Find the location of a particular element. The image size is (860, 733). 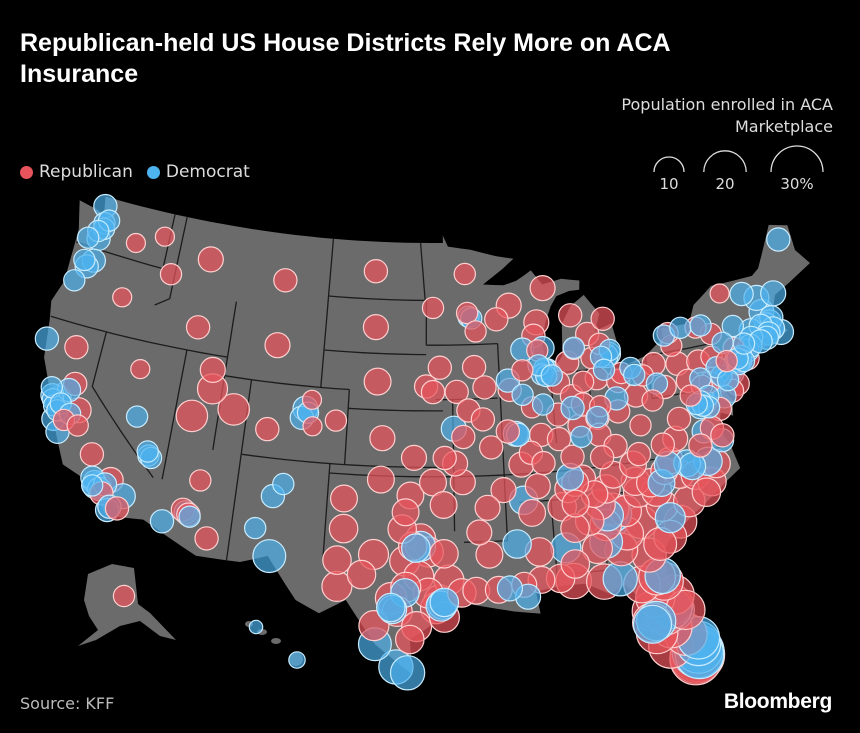

legend-item-democrat: Democrat is located at coordinates (198, 172).